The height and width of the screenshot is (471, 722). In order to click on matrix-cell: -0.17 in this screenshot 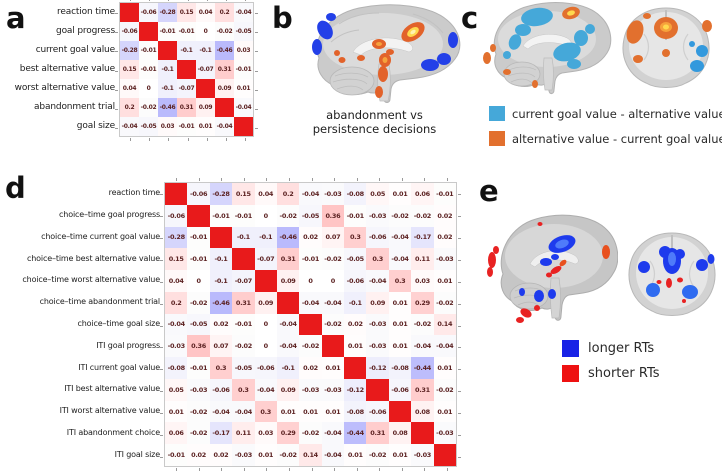, I will do `click(422, 237)`.